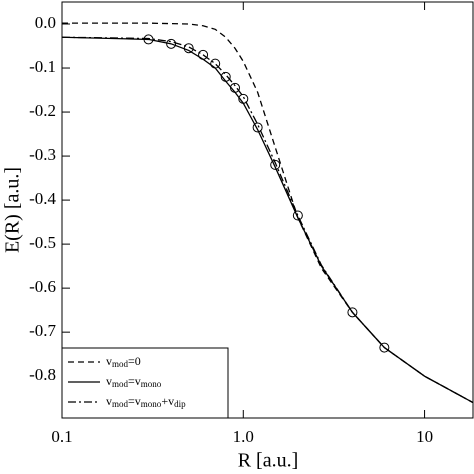 Image resolution: width=474 pixels, height=474 pixels. What do you see at coordinates (13, 210) in the screenshot?
I see `y-axis-label: E(R) [a.u.]` at bounding box center [13, 210].